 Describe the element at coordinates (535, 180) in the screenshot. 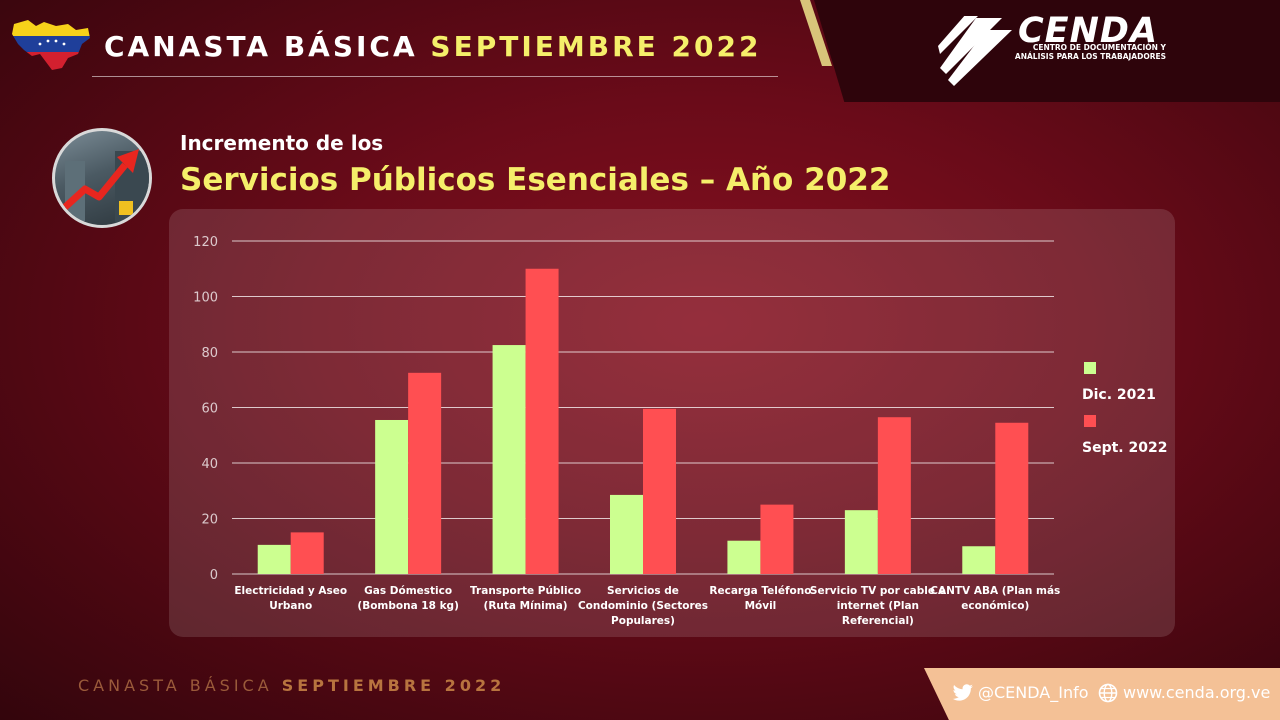

I see `section-title: Servicios Públicos Esenciales – Año 2022` at that location.